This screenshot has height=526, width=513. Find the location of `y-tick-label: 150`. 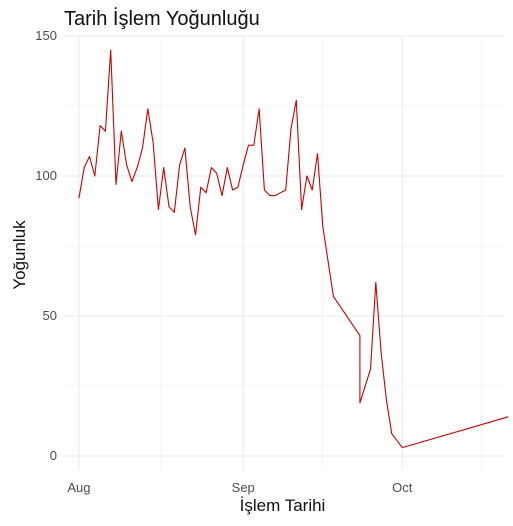

y-tick-label: 150 is located at coordinates (46, 35).